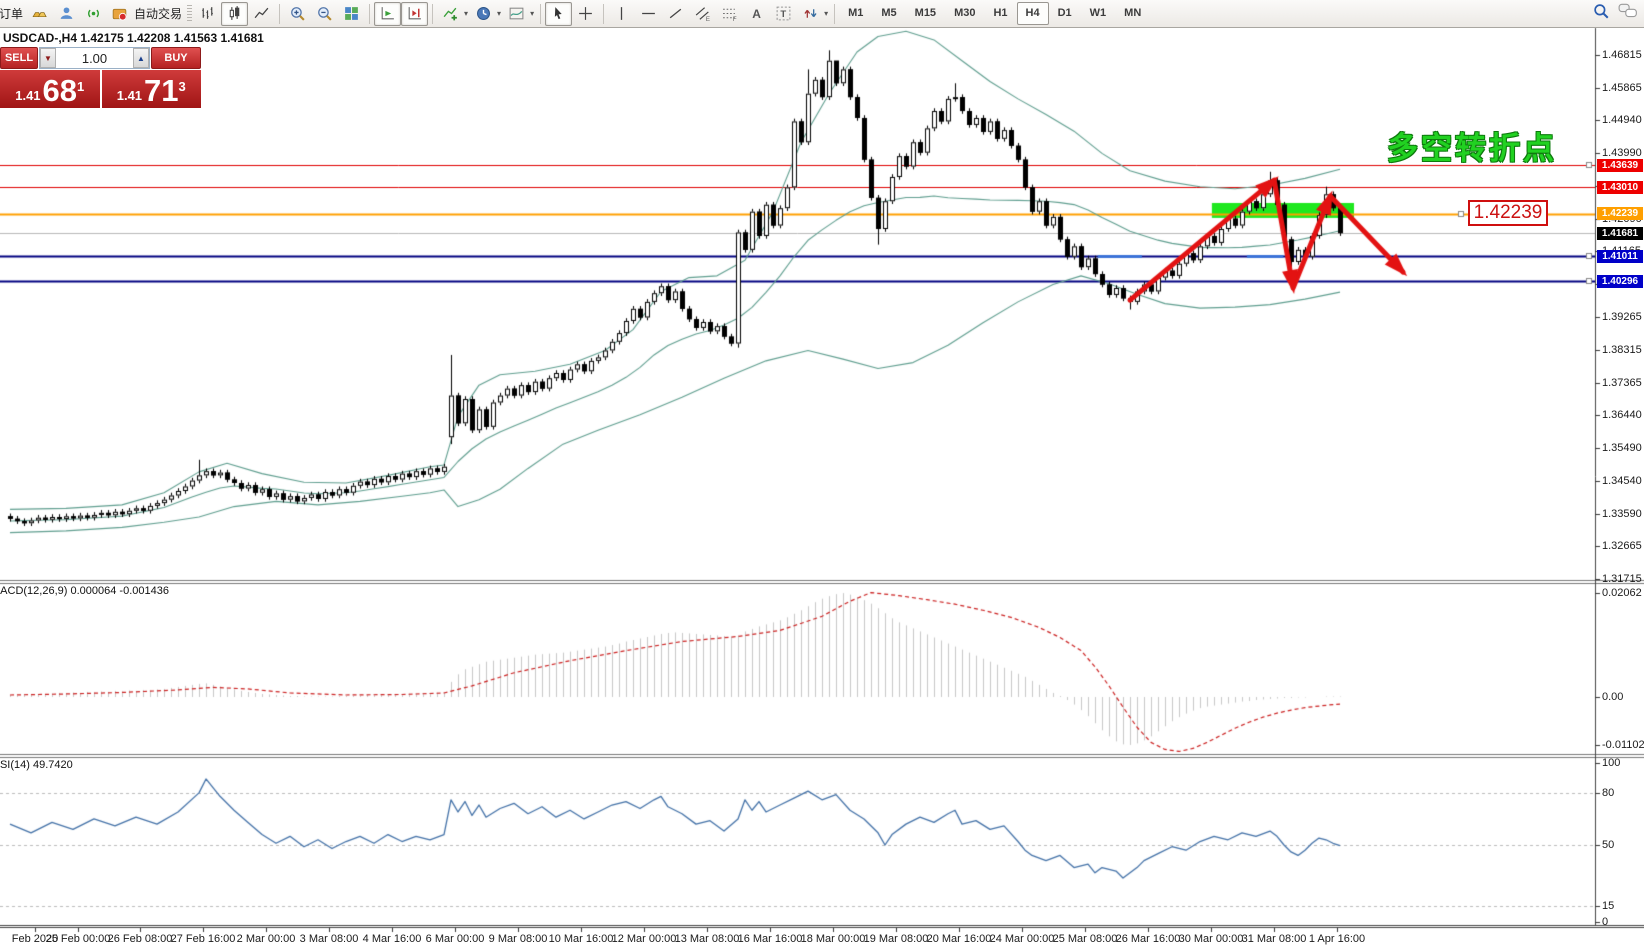 The image size is (1644, 952). I want to click on timeframe-button-m30: M30, so click(965, 13).